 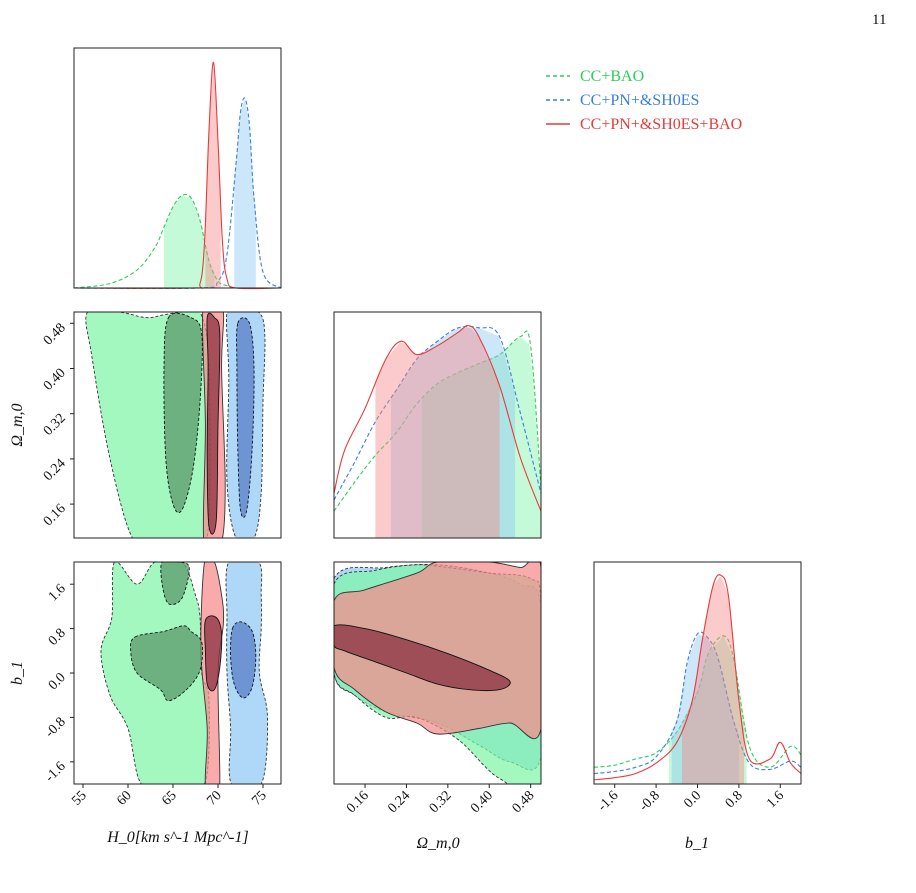 I want to click on y-tick-label: 0.32, so click(x=55, y=425).